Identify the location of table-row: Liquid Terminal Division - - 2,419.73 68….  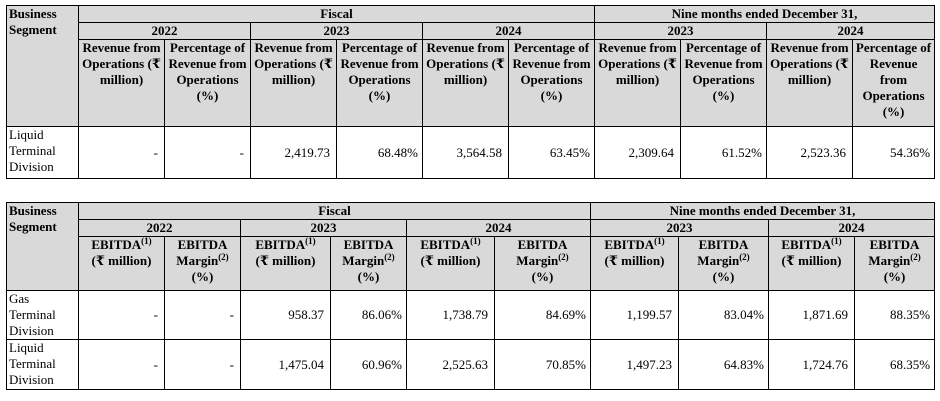
(471, 152).